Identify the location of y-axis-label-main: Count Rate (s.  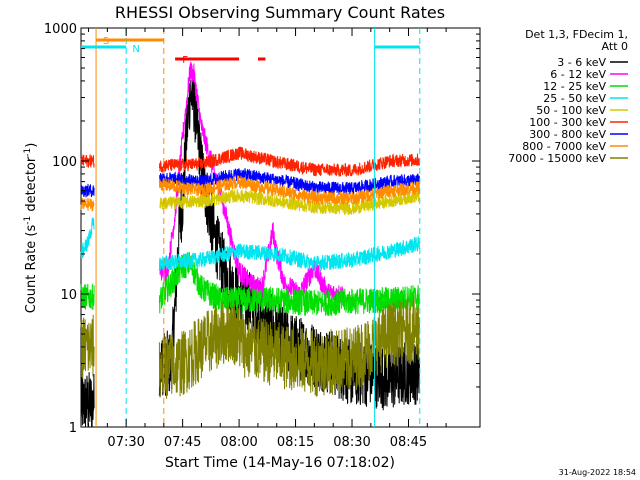
(31, 269).